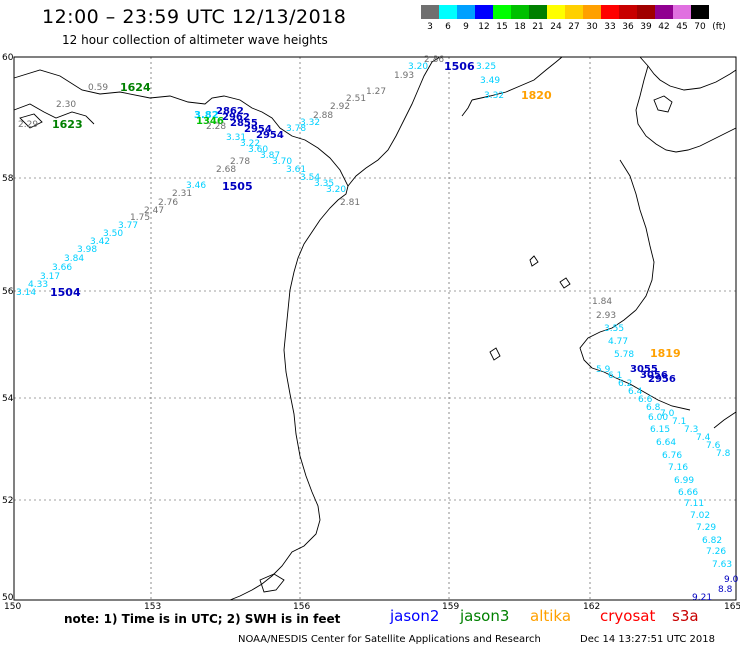 This screenshot has width=740, height=650. What do you see at coordinates (282, 162) in the screenshot?
I see `svg-text: 3.70` at bounding box center [282, 162].